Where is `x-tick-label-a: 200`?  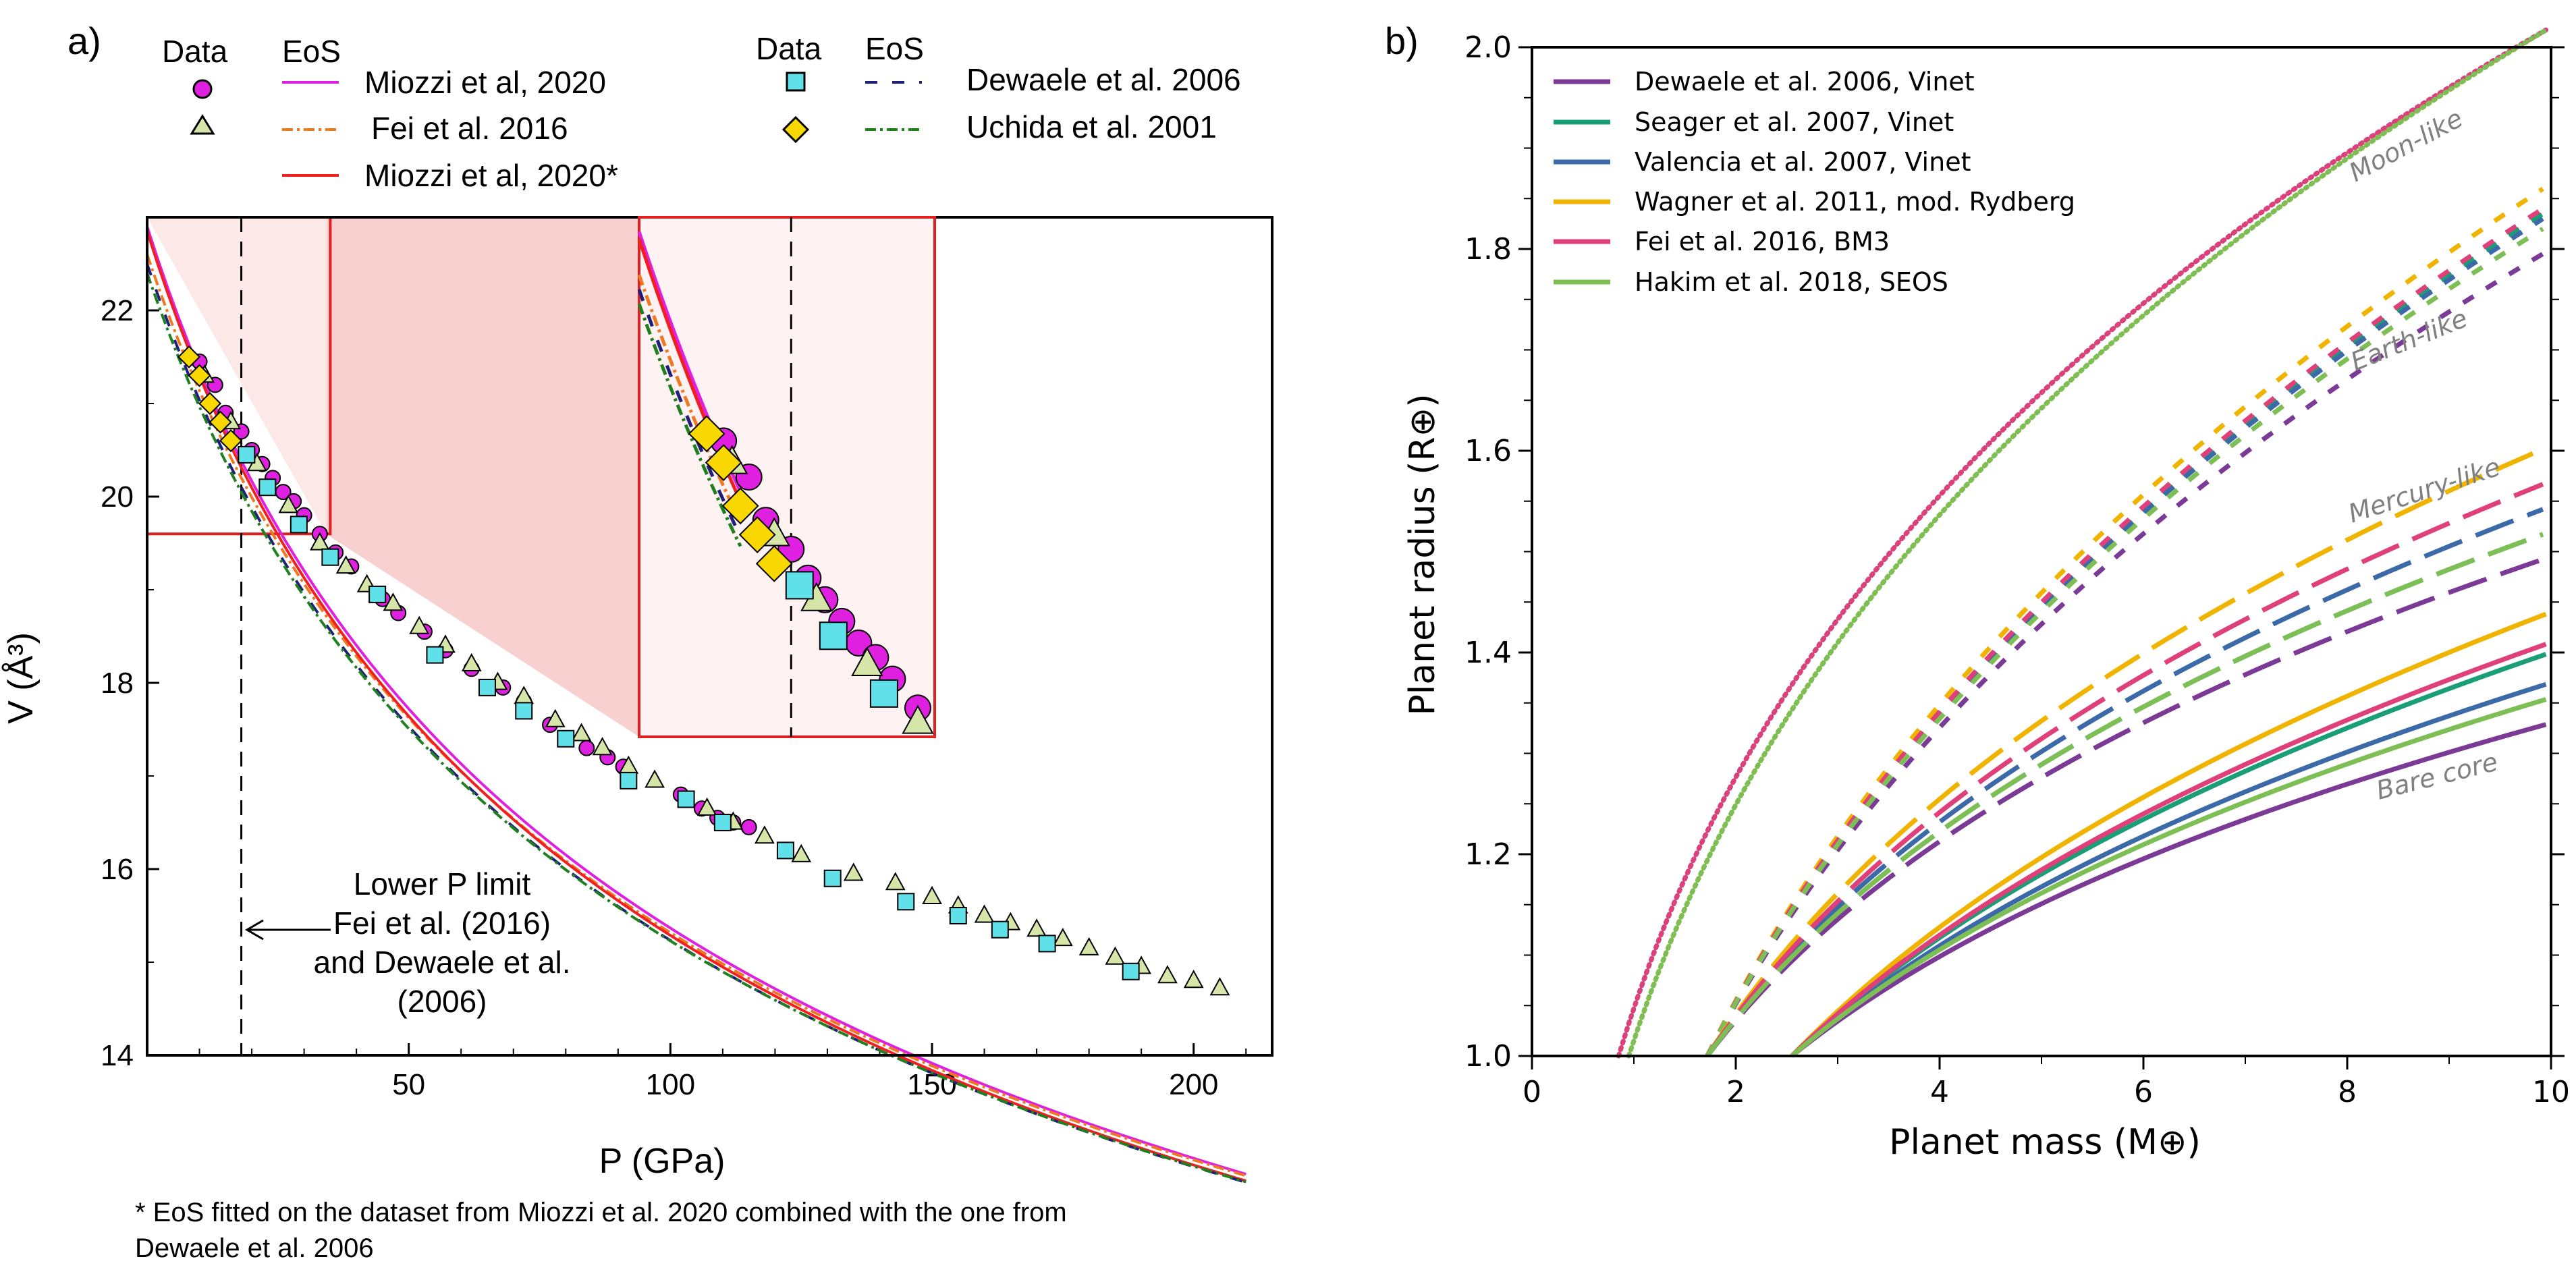
x-tick-label-a: 200 is located at coordinates (1193, 1084).